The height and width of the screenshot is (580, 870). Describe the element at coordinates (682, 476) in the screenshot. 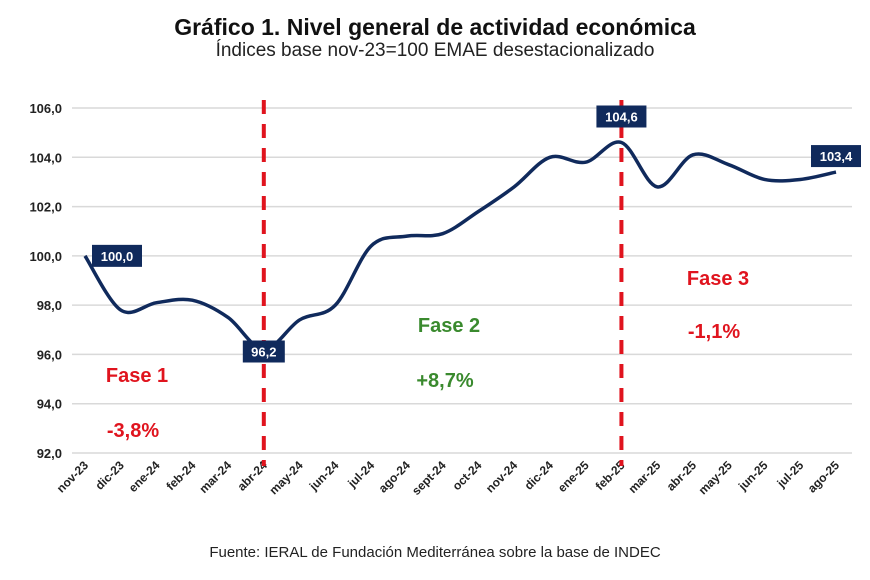

I see `x-tick-label: abr-25` at that location.